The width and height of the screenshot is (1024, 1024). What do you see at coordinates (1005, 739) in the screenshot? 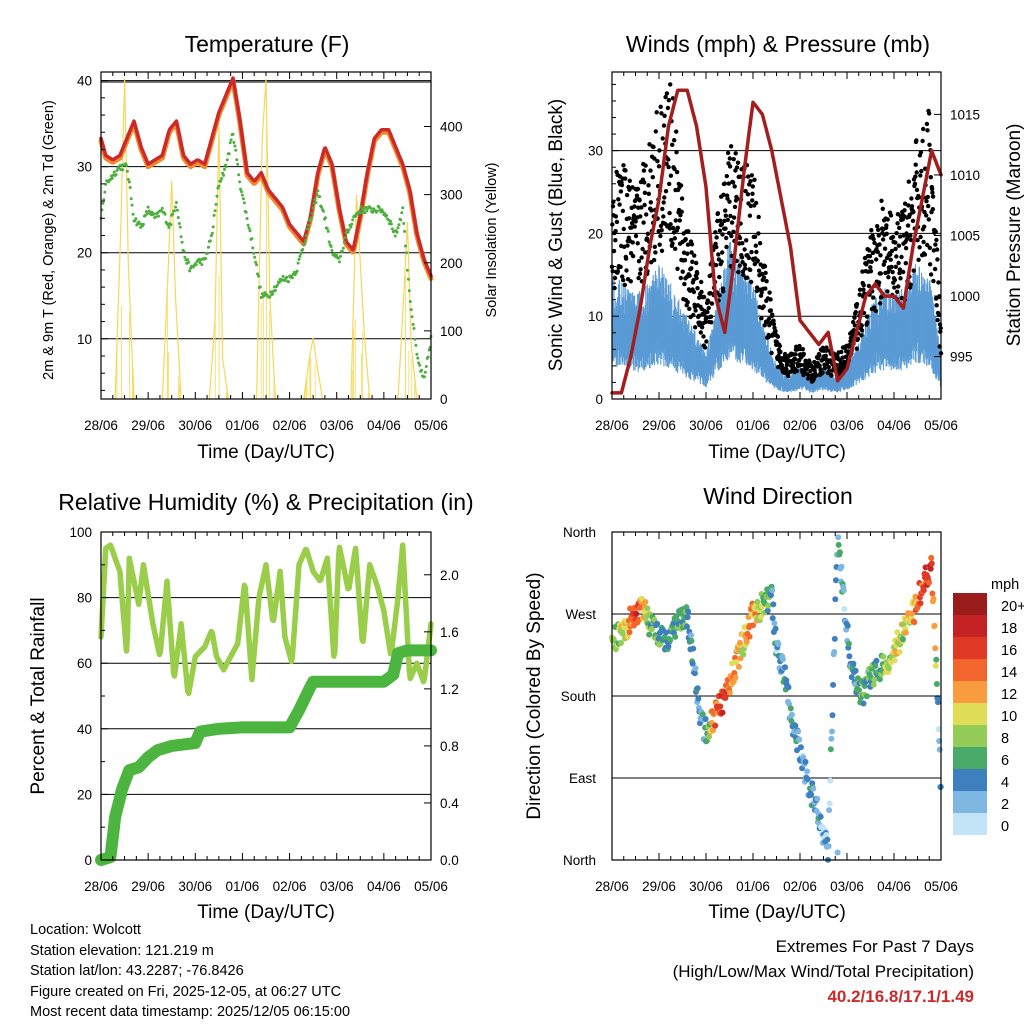
I see `colorbar-label: 8` at bounding box center [1005, 739].